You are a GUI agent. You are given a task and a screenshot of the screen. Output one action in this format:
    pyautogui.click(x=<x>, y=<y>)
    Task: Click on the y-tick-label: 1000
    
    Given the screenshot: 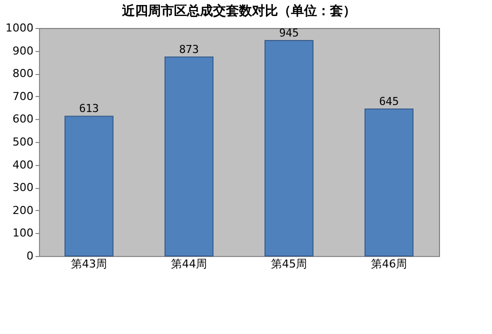 What is the action you would take?
    pyautogui.click(x=20, y=28)
    